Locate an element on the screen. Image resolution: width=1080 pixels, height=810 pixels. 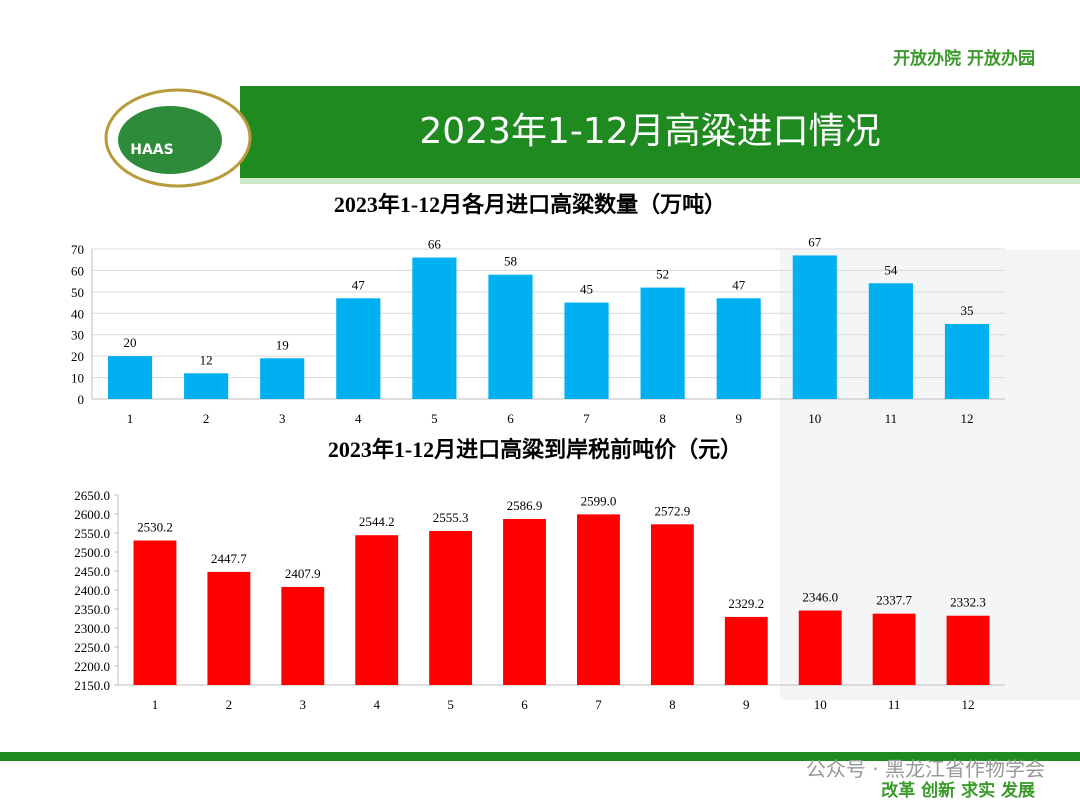
y-tick-label: 50 is located at coordinates (77, 292).